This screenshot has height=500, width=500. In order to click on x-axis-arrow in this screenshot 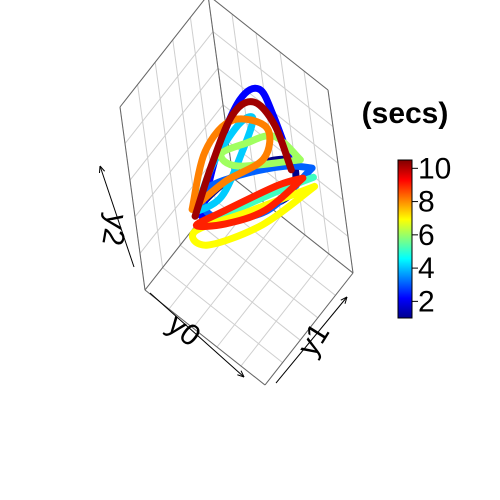, I will do `click(197, 335)`.